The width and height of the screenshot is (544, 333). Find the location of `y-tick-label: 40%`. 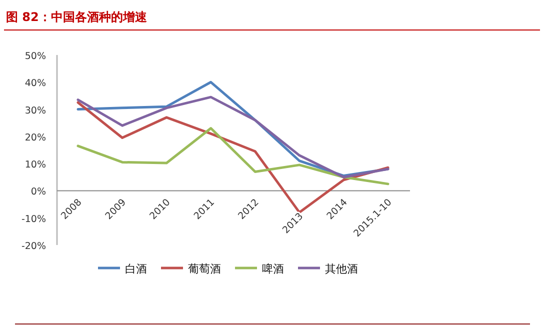

y-tick-label: 40% is located at coordinates (35, 84).